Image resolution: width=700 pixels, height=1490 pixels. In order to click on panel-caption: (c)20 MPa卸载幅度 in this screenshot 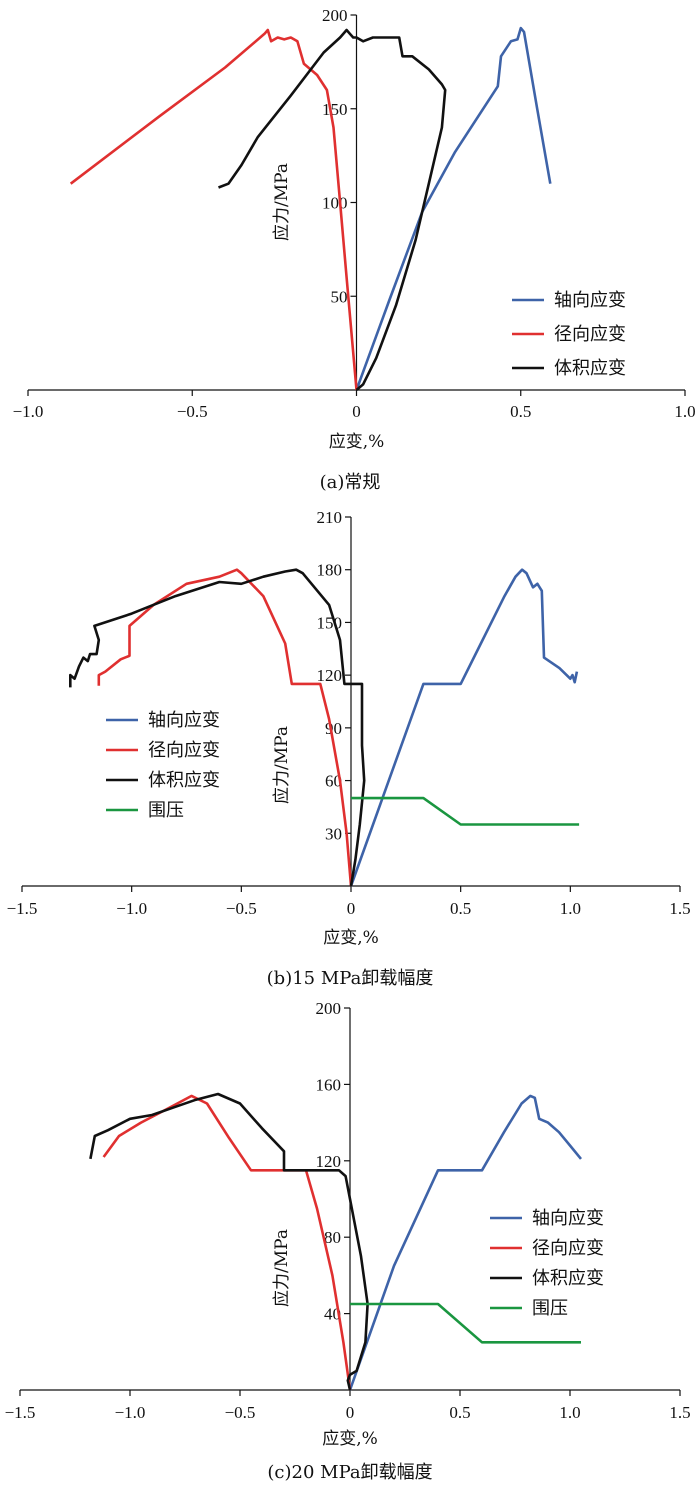, I will do `click(349, 1472)`.